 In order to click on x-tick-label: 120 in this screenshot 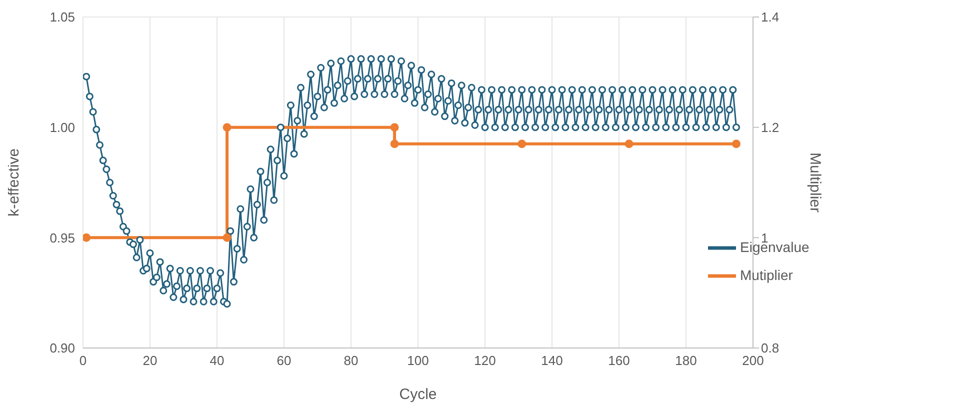, I will do `click(485, 360)`.